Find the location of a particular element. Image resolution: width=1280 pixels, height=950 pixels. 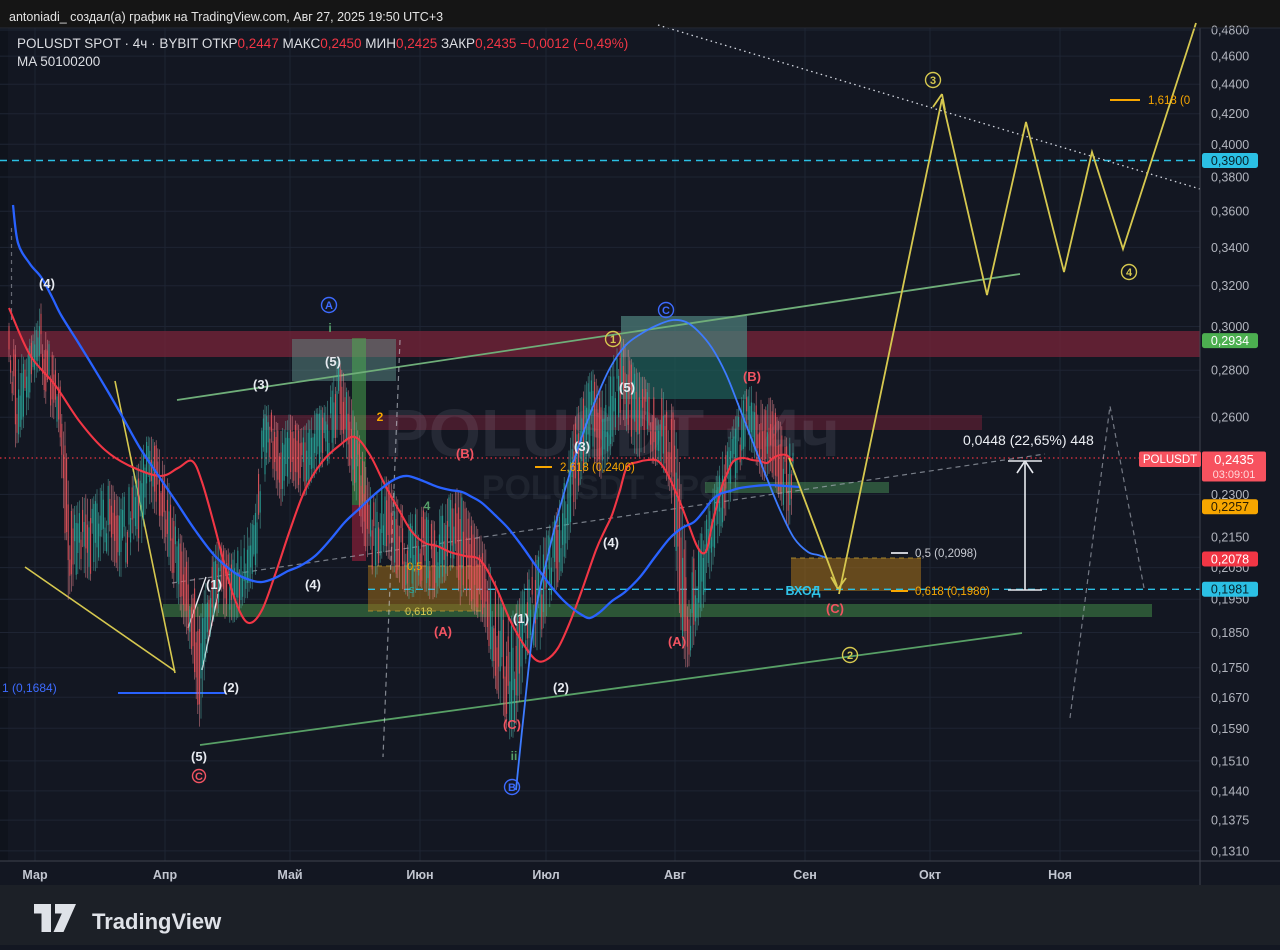

svg-text: 0,4800 is located at coordinates (1230, 31).